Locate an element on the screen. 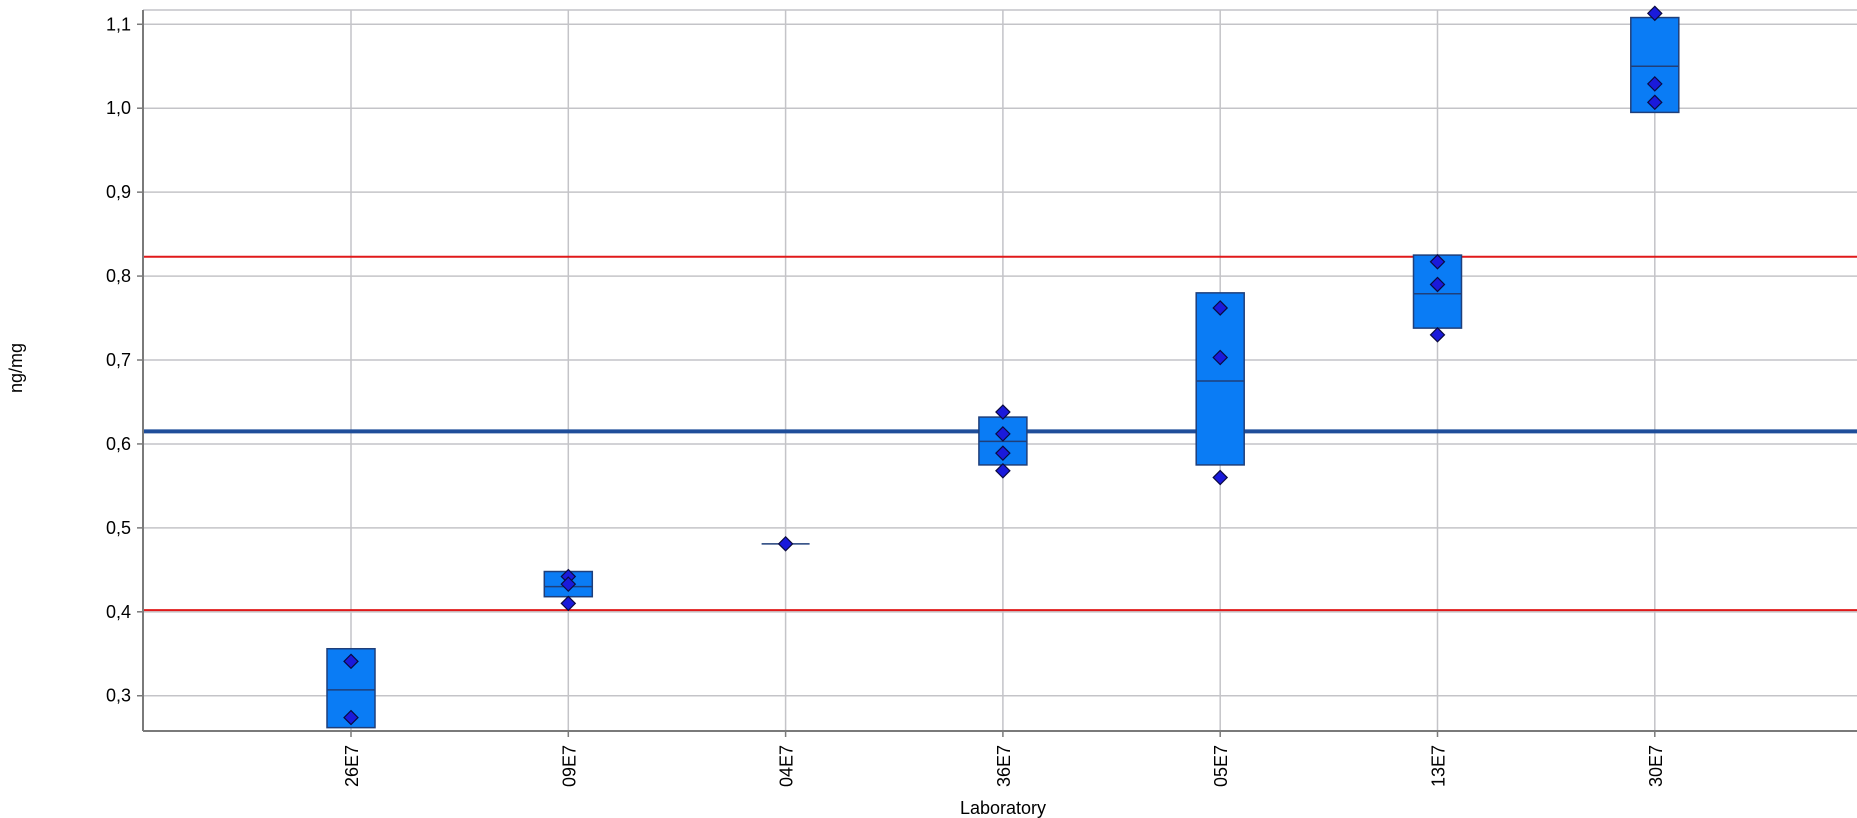  y-tick-label: 1,1 is located at coordinates (118, 24).